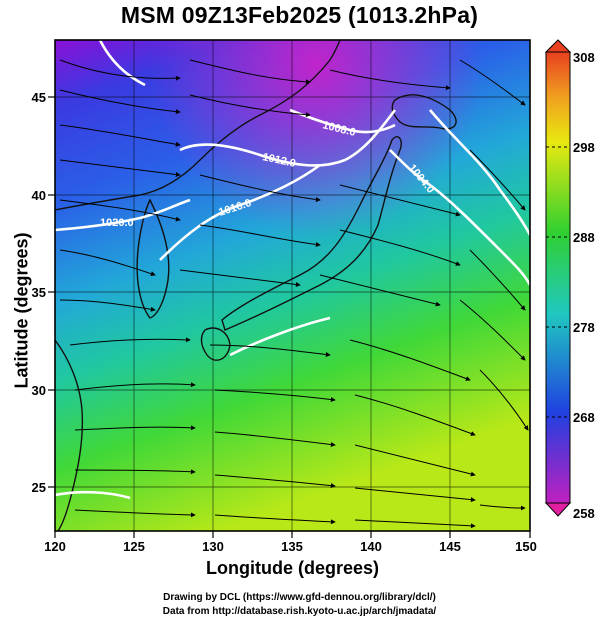 This screenshot has height=625, width=599. Describe the element at coordinates (153, 258) in the screenshot. I see `korea-coast` at that location.